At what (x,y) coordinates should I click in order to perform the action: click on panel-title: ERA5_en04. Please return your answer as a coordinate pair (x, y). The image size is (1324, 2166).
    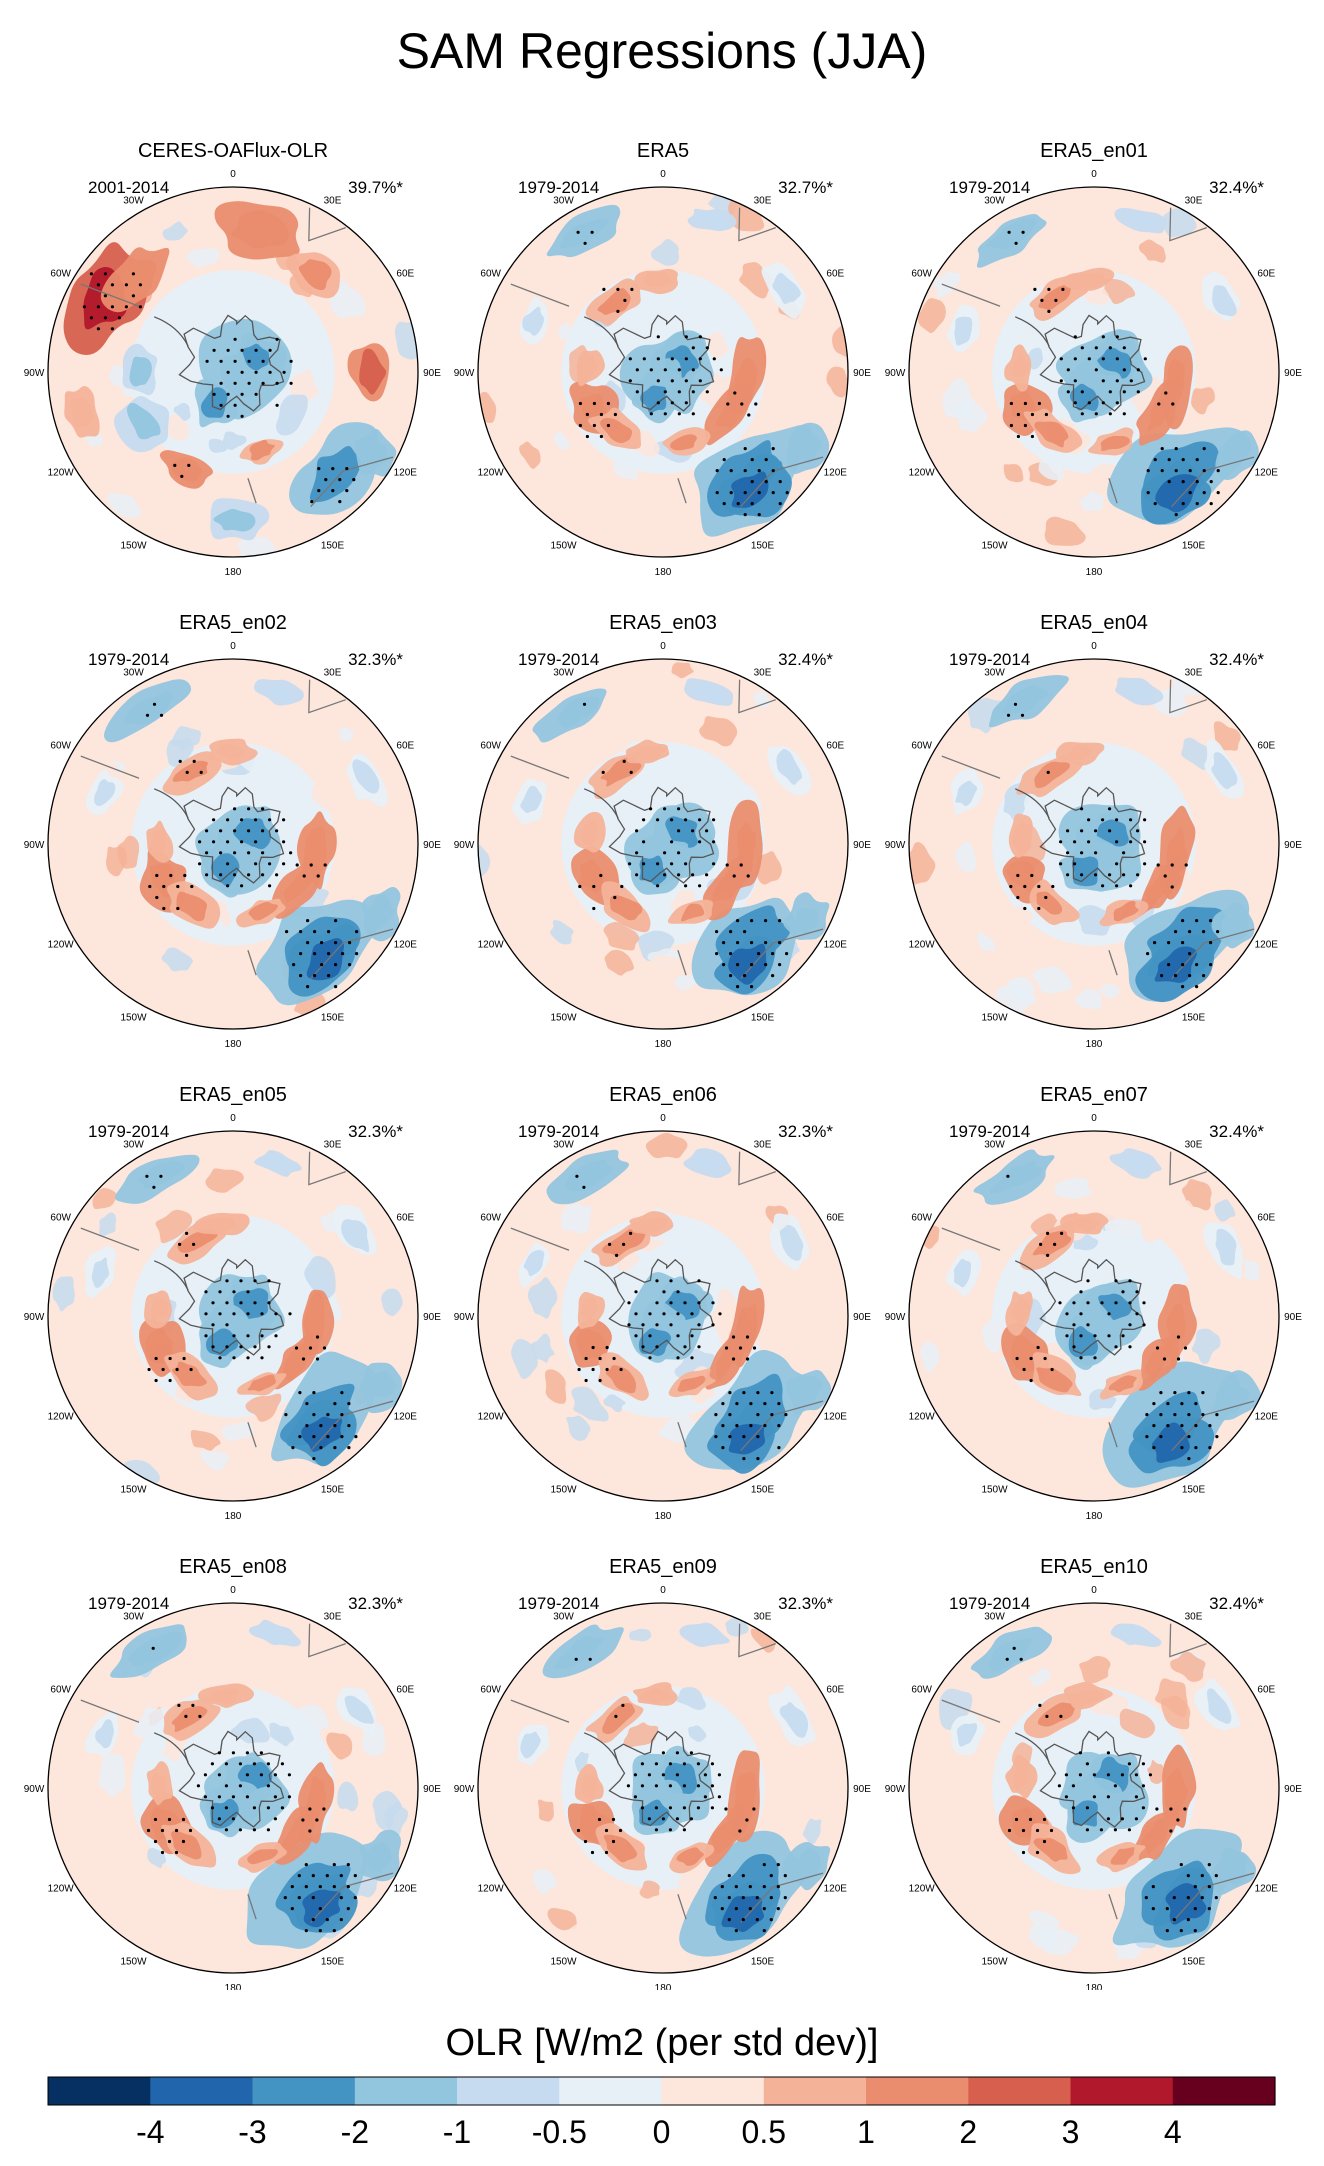
    Looking at the image, I should click on (1094, 623).